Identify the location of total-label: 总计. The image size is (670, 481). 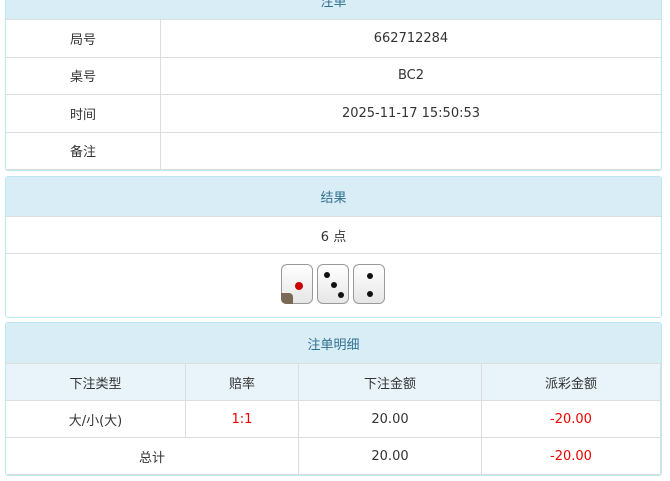
(152, 456).